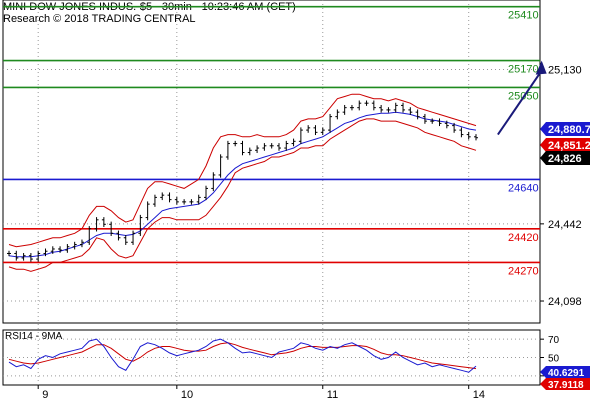 This screenshot has width=590, height=400. I want to click on level-label: 24420, so click(523, 238).